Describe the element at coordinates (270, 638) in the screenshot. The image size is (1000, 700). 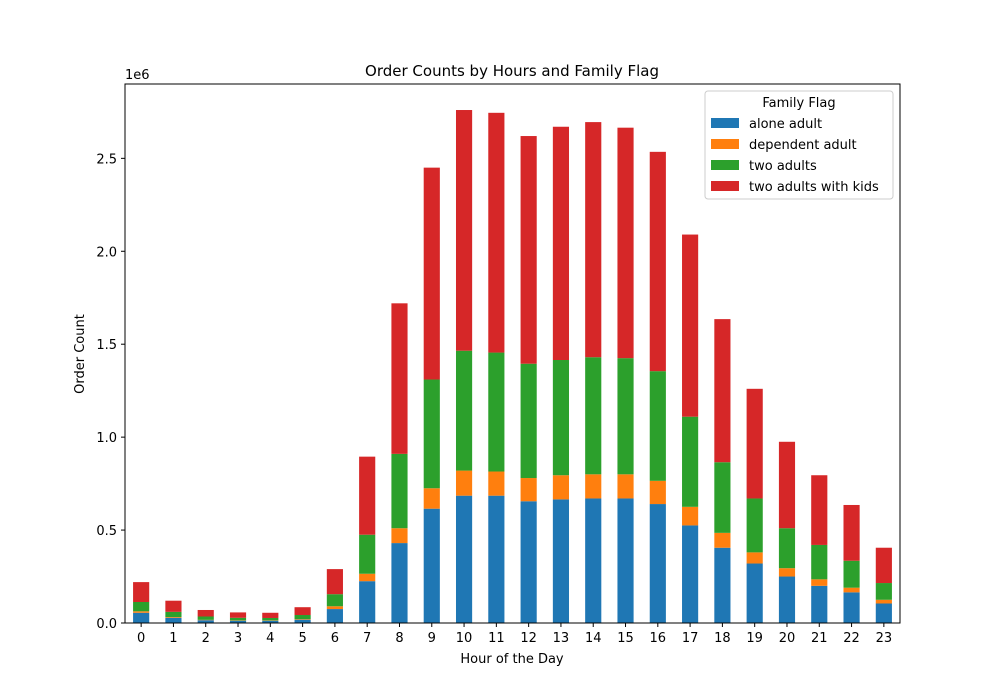
I see `x-tick-label: 4` at that location.